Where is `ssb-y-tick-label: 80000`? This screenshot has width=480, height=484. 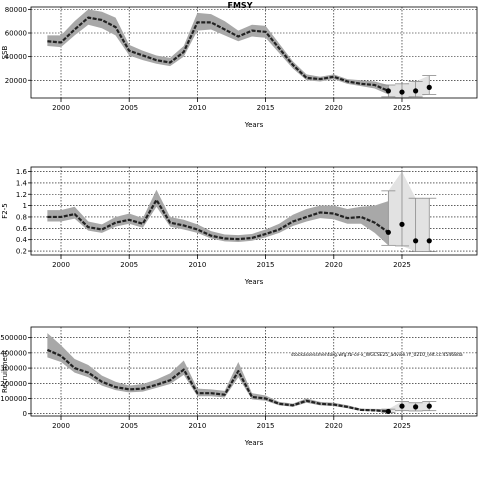 ssb-y-tick-label: 80000 is located at coordinates (16, 10).